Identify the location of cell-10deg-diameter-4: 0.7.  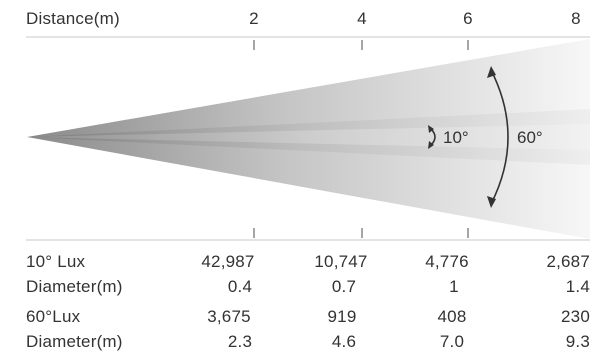
(344, 286).